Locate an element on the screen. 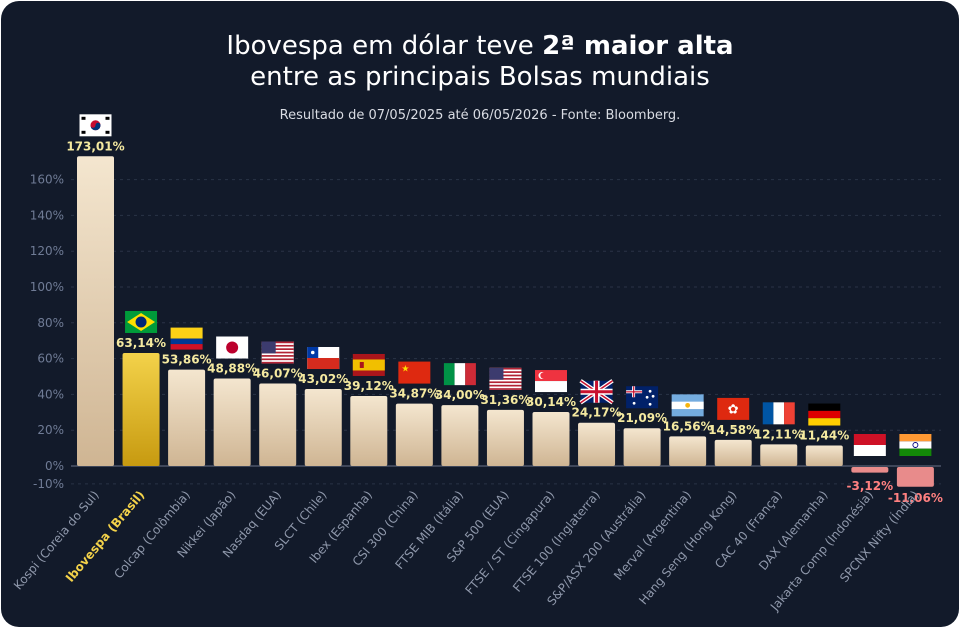 This screenshot has height=628, width=960. y-tick-label: -10% is located at coordinates (48, 484).